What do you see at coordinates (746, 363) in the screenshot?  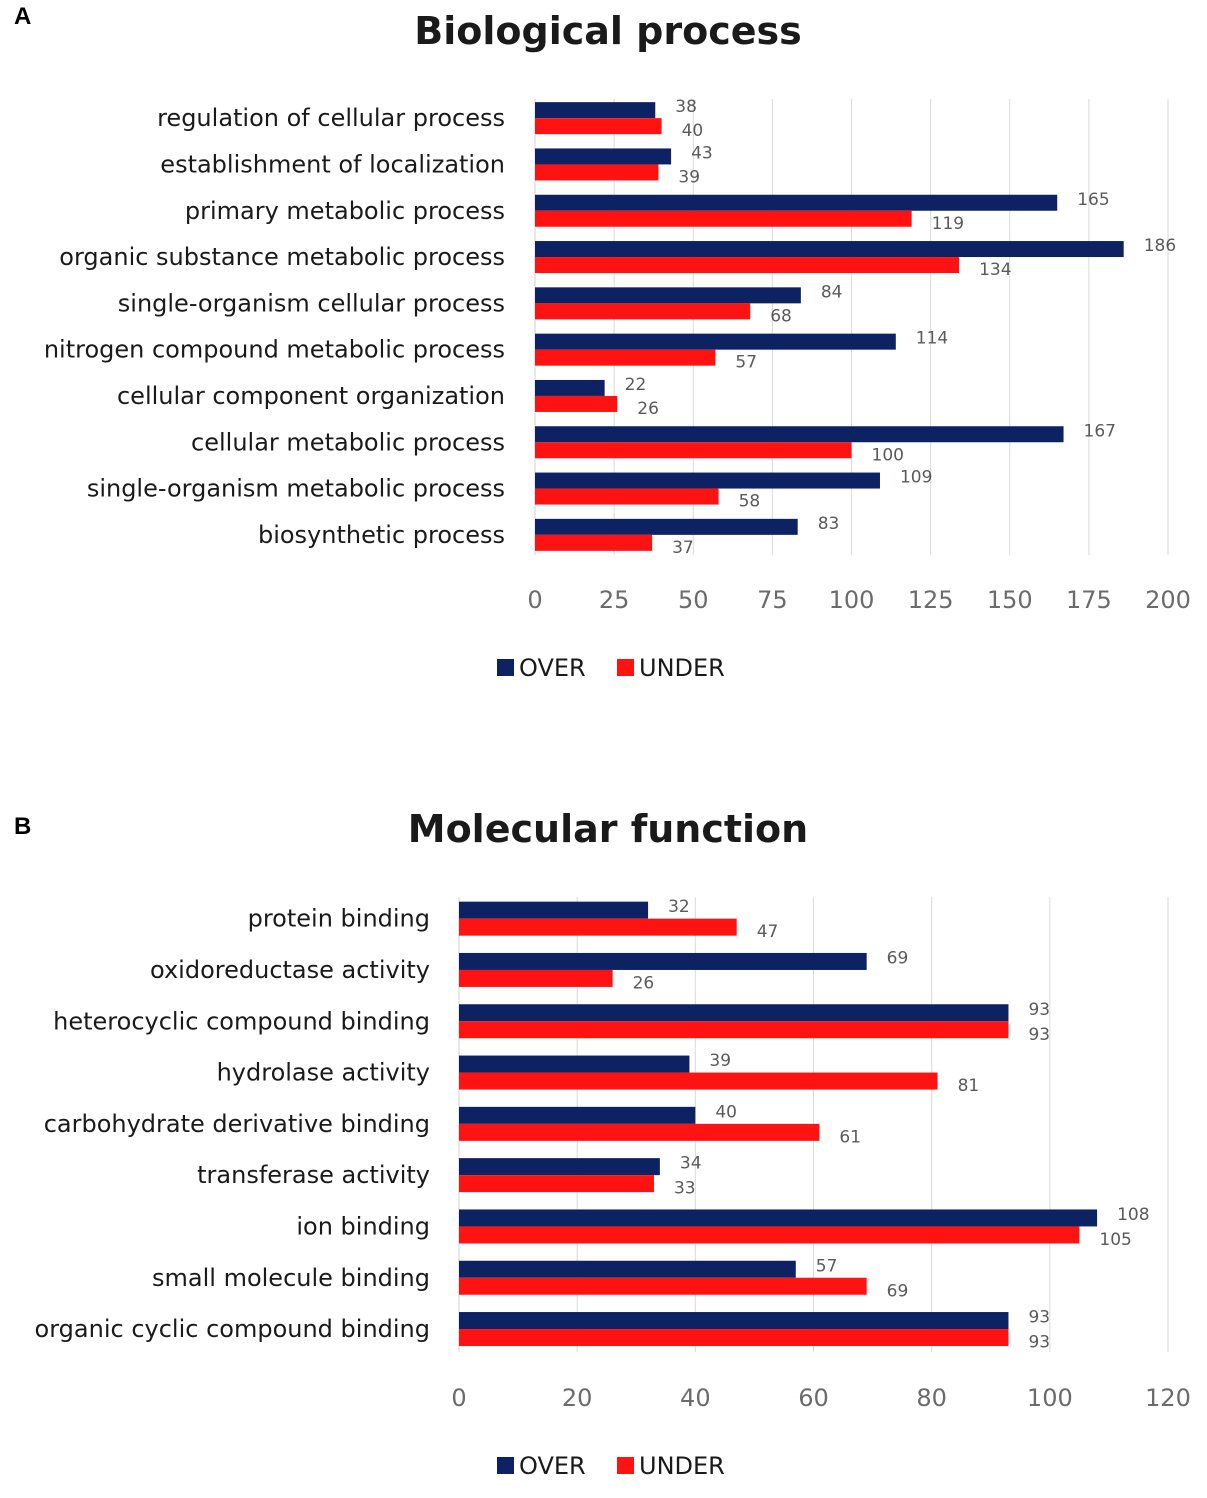 I see `data-label-under-nitrogen-compound-metabolic-process: 57` at bounding box center [746, 363].